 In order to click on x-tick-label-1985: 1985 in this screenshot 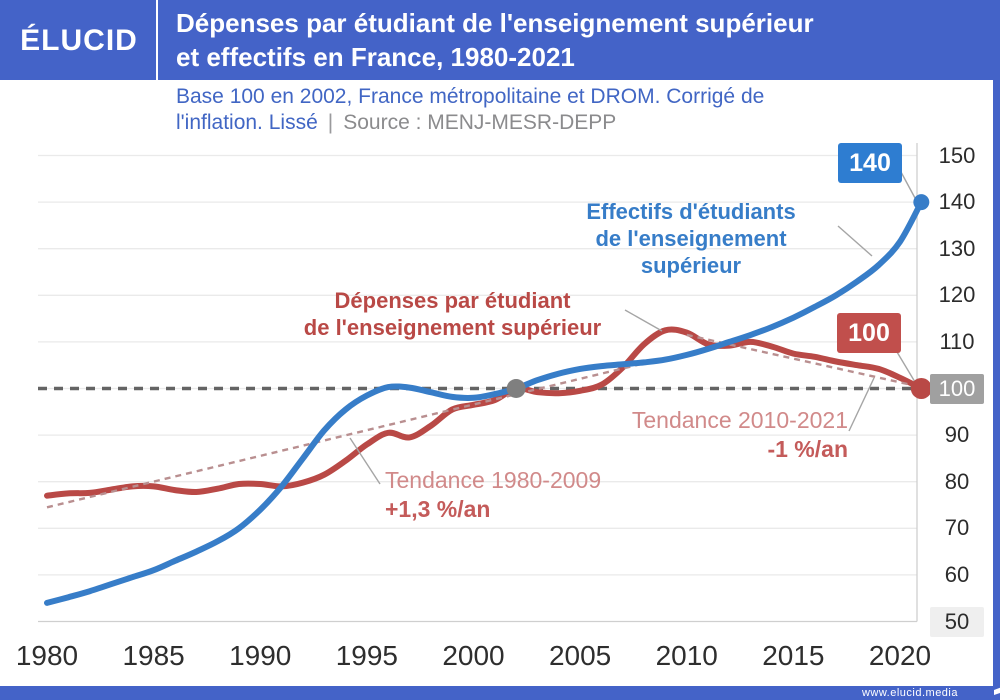, I will do `click(153, 655)`.